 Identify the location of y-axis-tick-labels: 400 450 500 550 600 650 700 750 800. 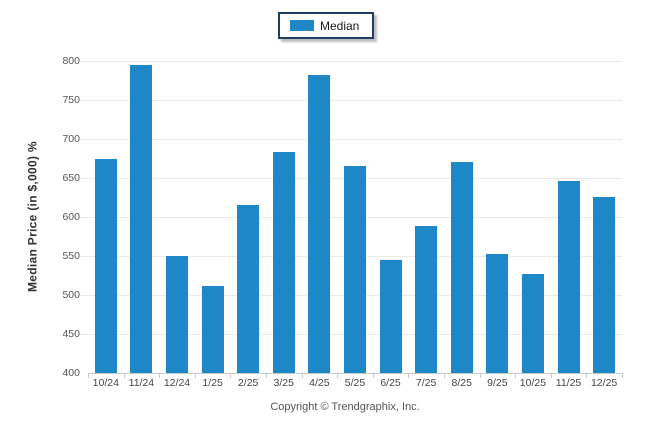
(59, 217).